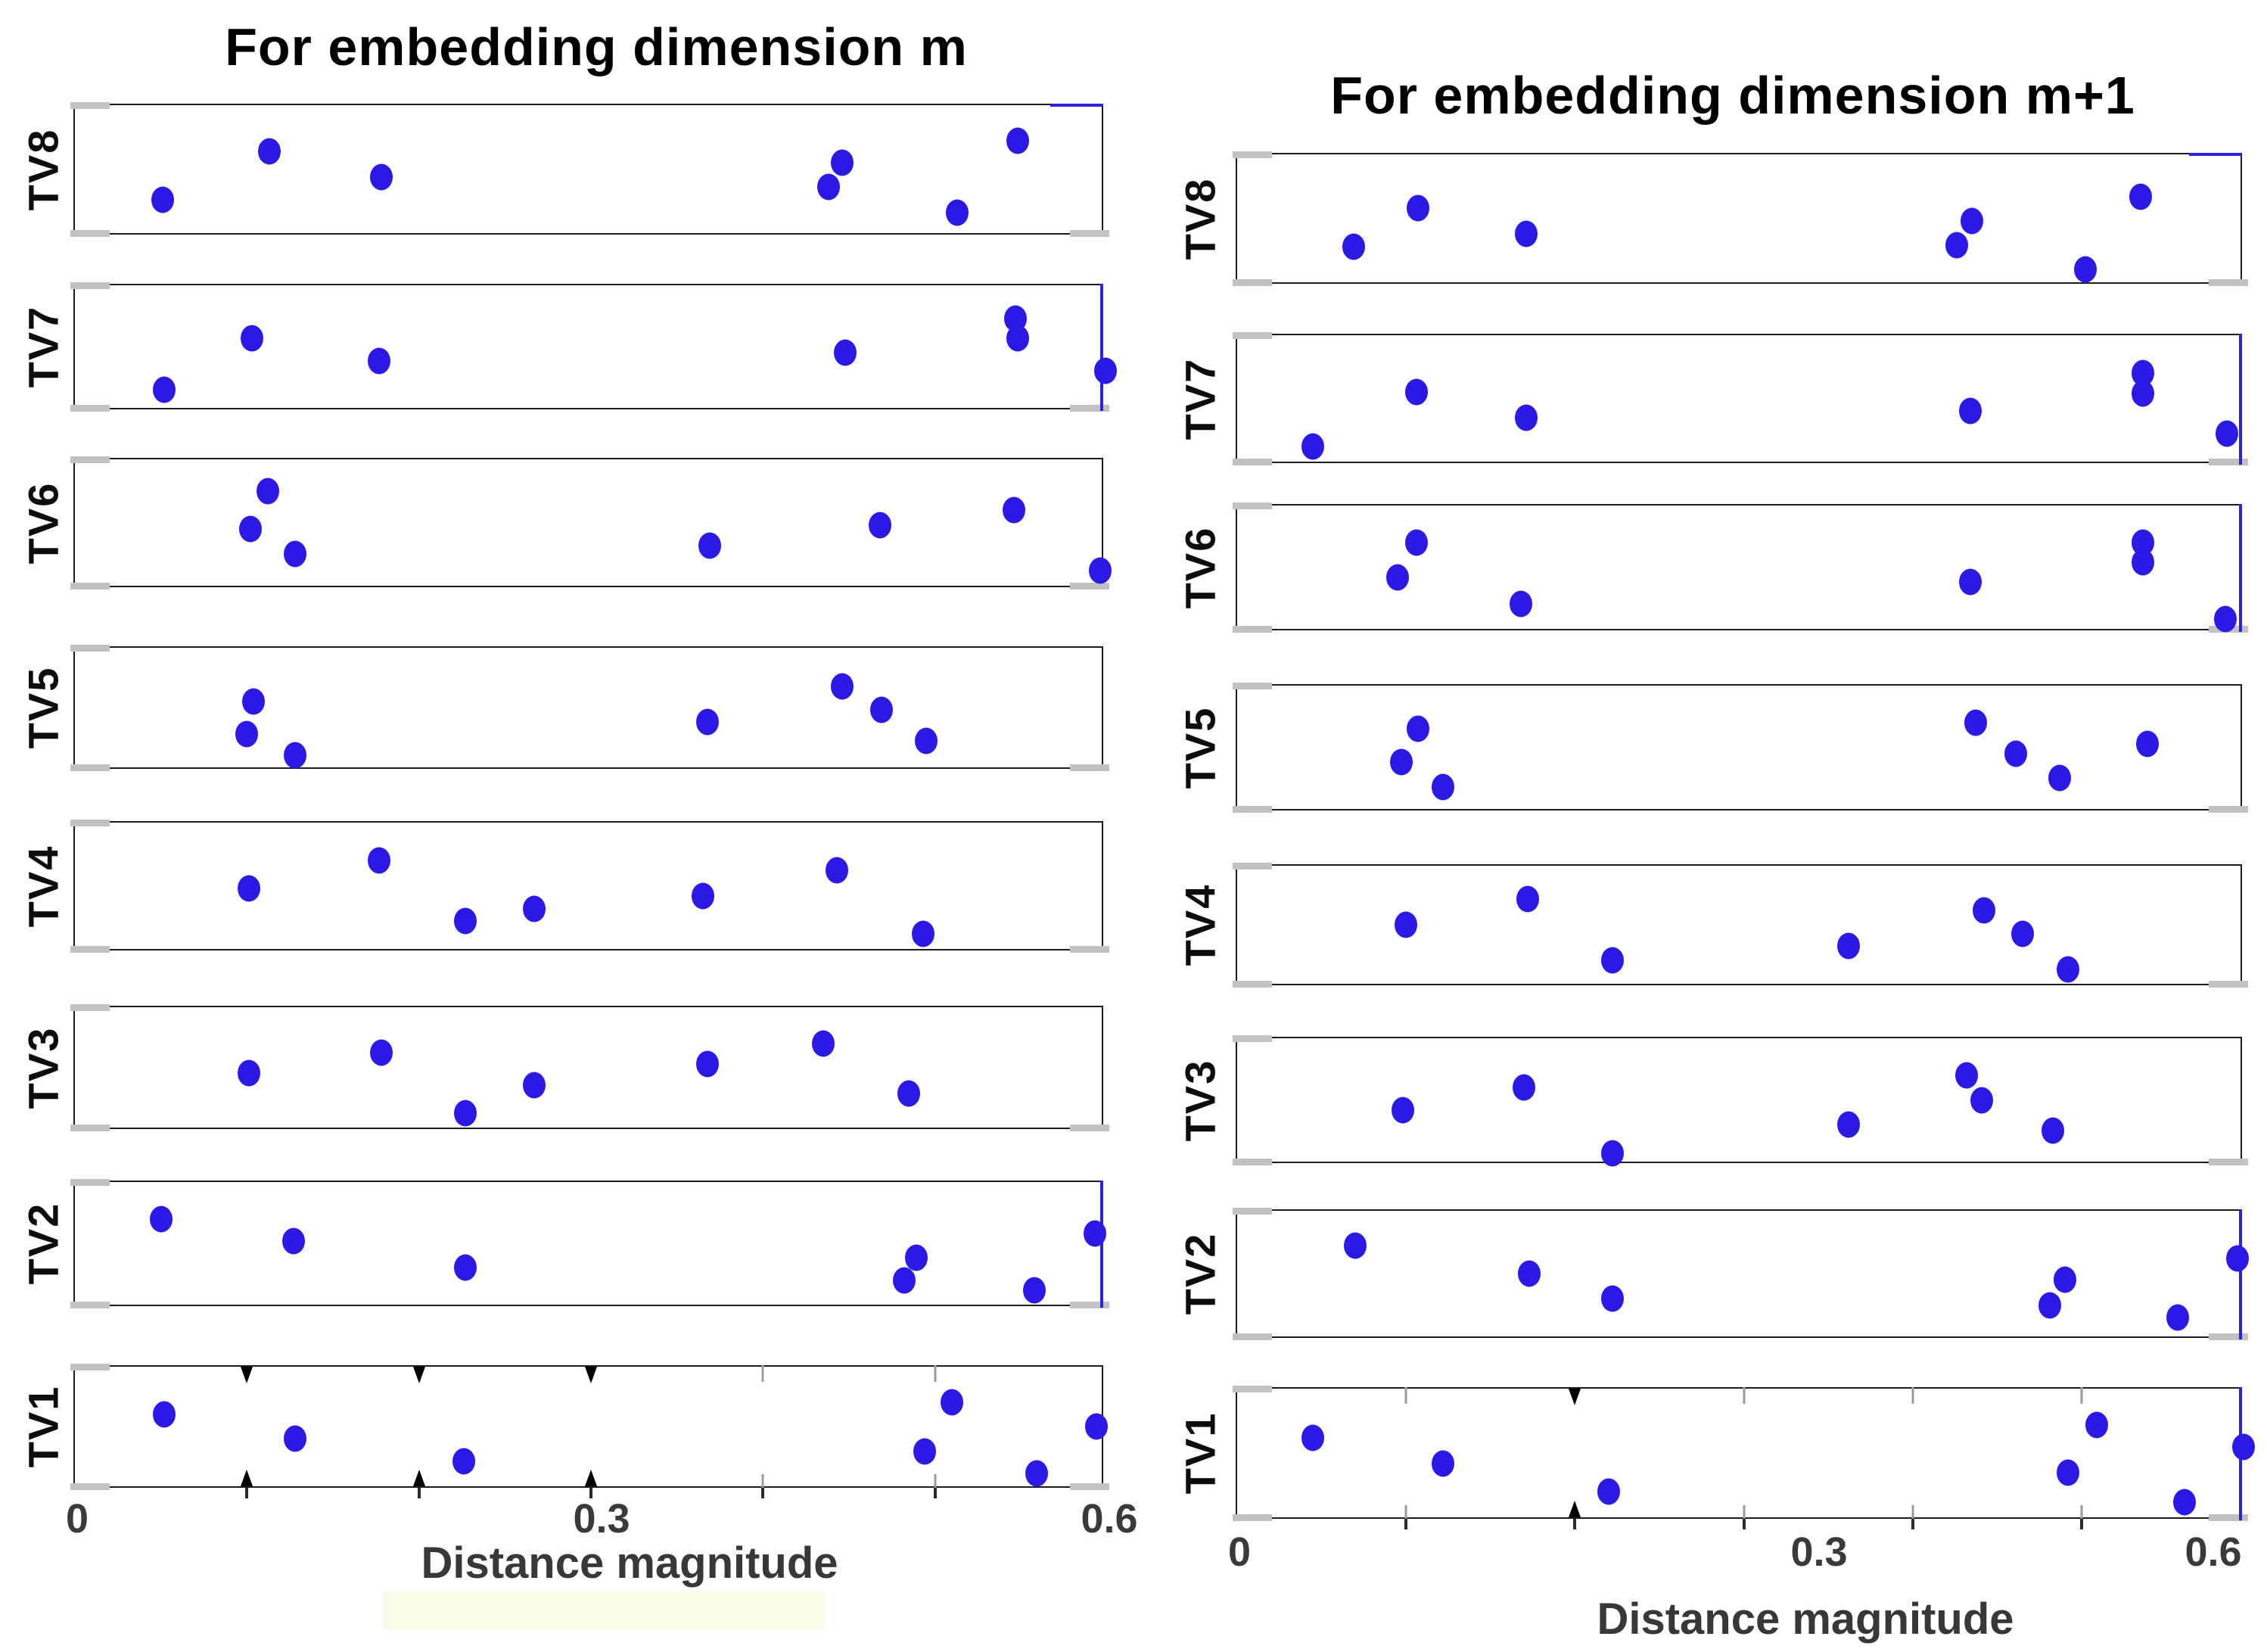 The height and width of the screenshot is (1652, 2267). What do you see at coordinates (601, 1519) in the screenshot?
I see `x-tick-label: 0.3` at bounding box center [601, 1519].